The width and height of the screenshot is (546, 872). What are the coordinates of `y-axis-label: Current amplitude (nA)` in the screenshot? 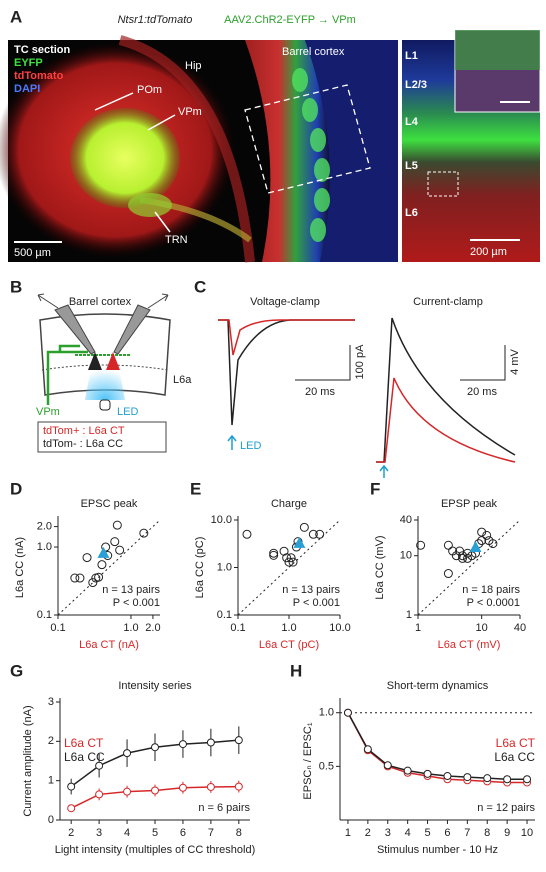 It's located at (28, 760).